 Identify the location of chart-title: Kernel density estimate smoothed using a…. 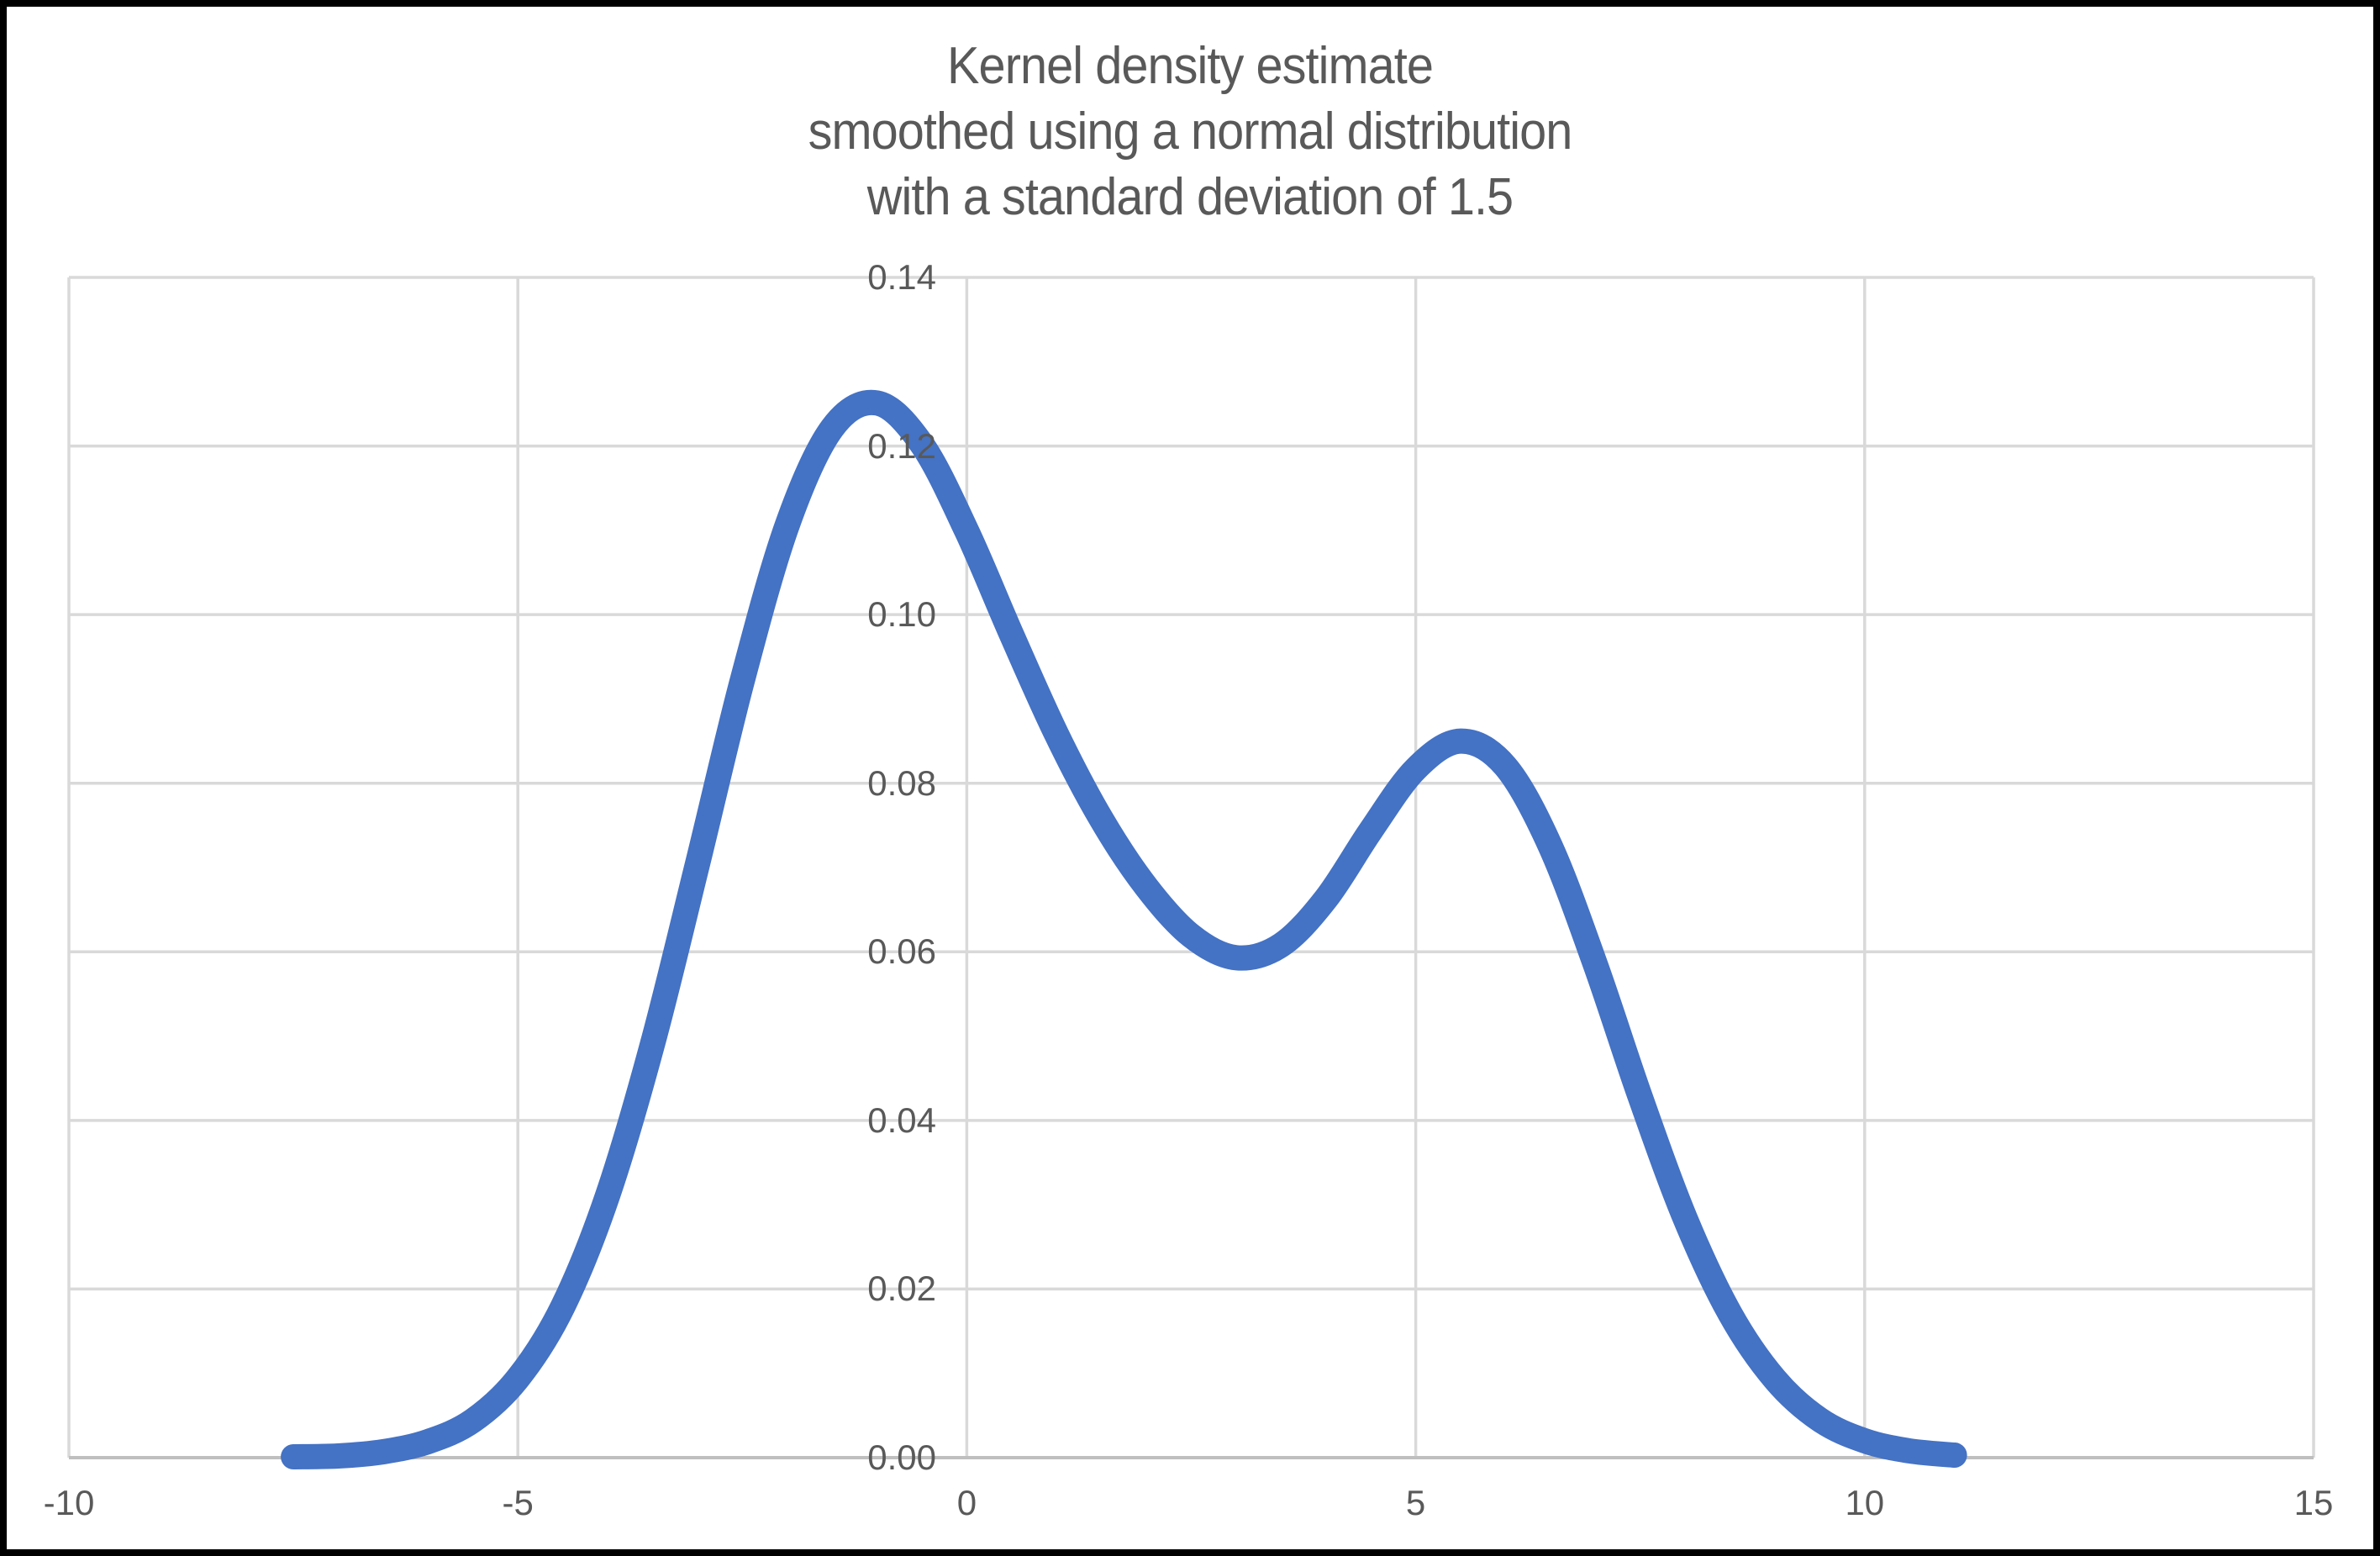
(1190, 132).